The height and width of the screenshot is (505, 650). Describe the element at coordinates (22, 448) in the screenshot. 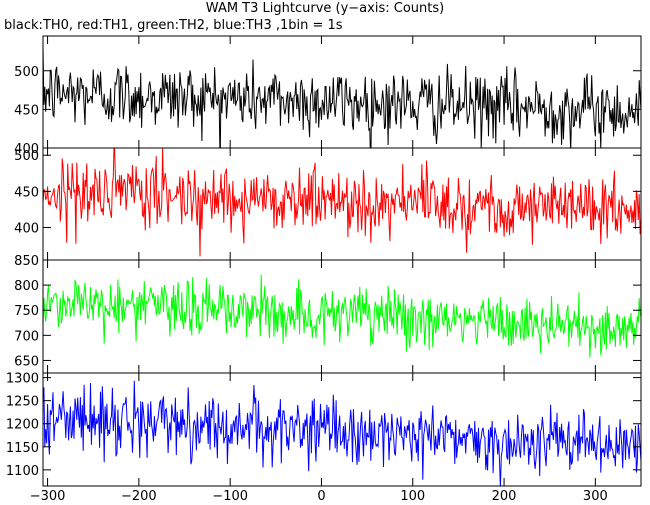

I see `y-tick-label: 1150` at that location.